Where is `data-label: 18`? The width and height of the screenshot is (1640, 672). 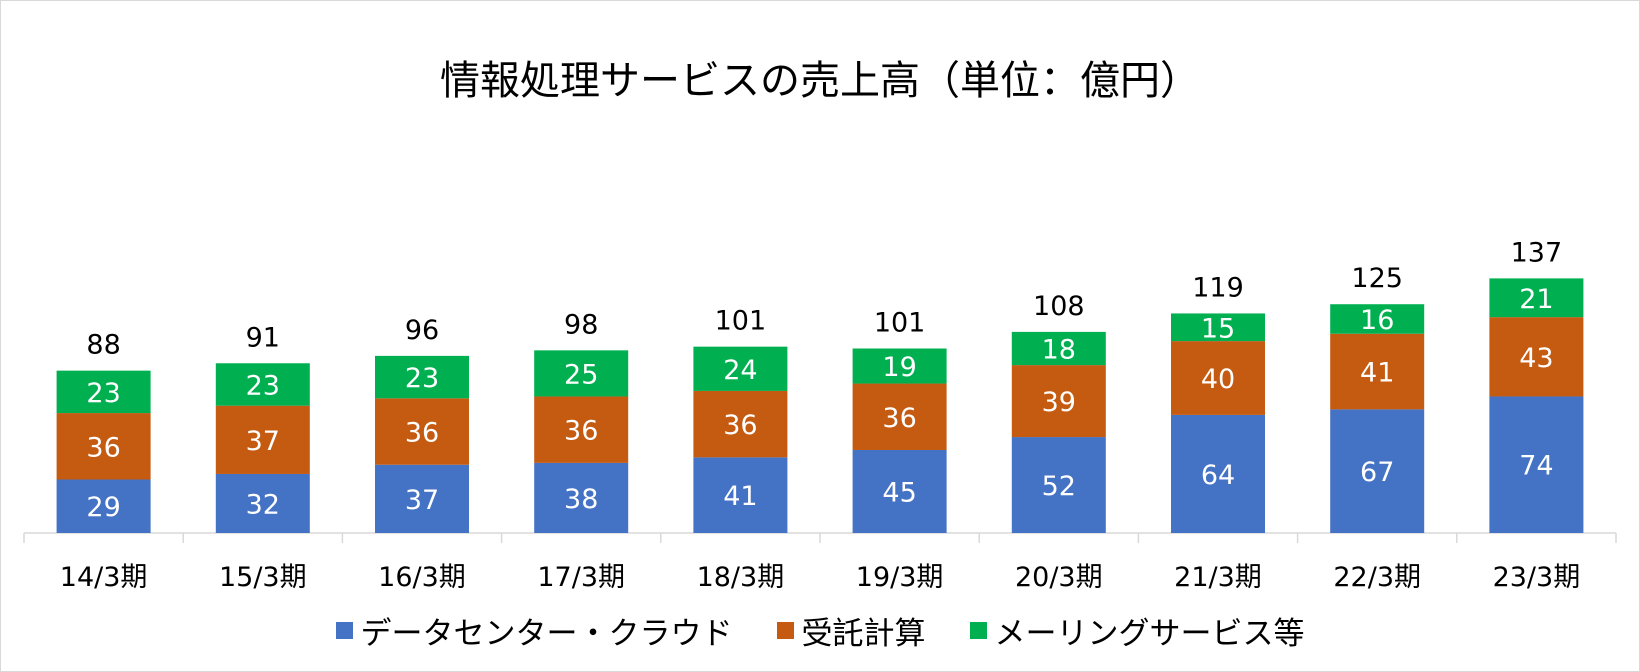 data-label: 18 is located at coordinates (1059, 350).